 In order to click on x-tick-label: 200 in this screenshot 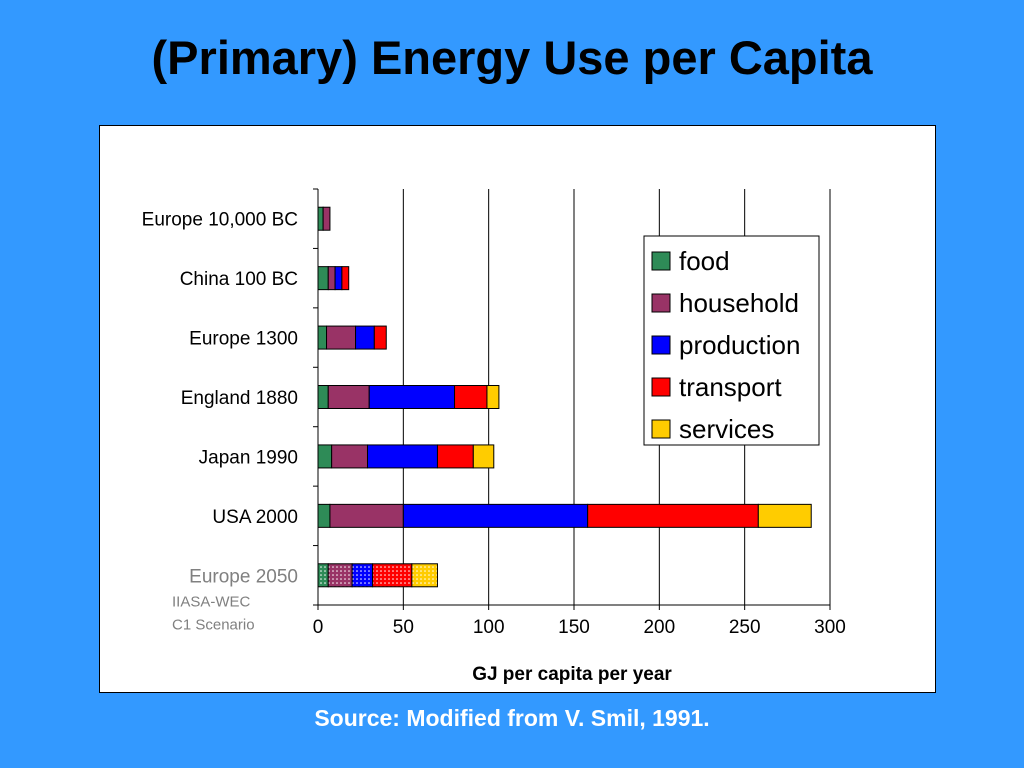, I will do `click(659, 627)`.